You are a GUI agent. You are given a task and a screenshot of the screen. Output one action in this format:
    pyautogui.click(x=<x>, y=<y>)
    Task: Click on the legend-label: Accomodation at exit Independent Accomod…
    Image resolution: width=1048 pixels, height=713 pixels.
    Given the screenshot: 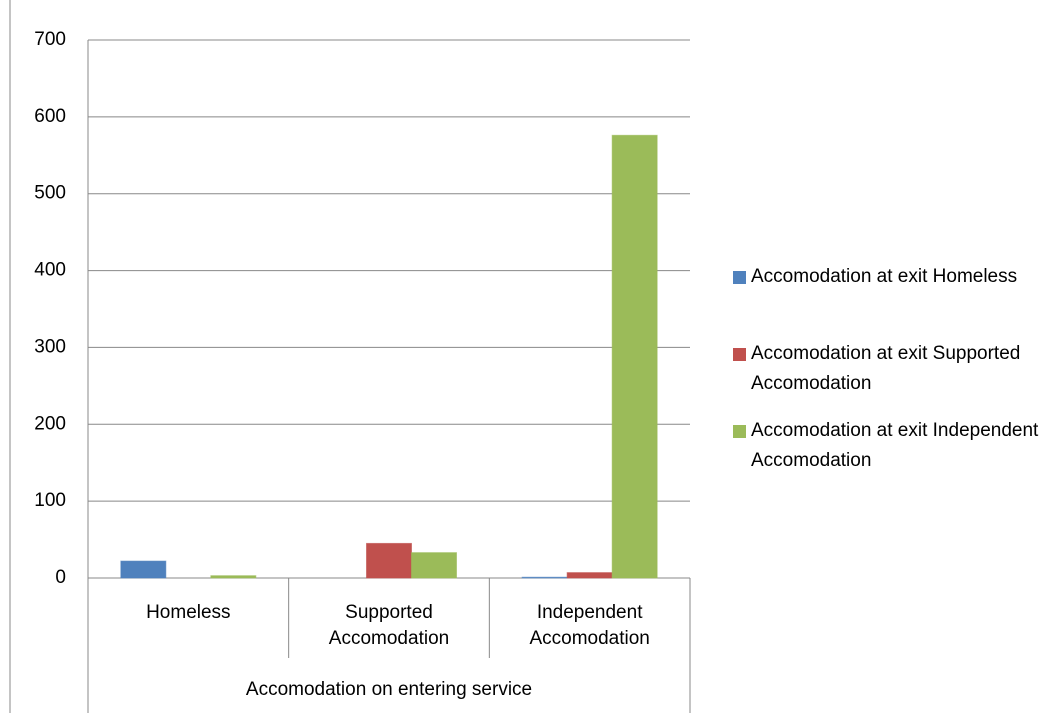 What is the action you would take?
    pyautogui.click(x=895, y=445)
    